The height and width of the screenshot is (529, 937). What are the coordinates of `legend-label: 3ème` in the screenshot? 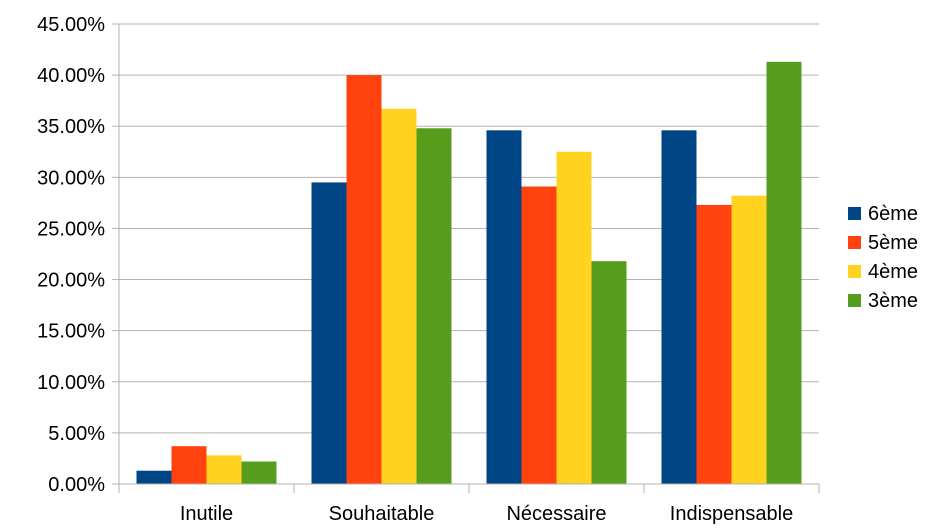 It's located at (893, 301).